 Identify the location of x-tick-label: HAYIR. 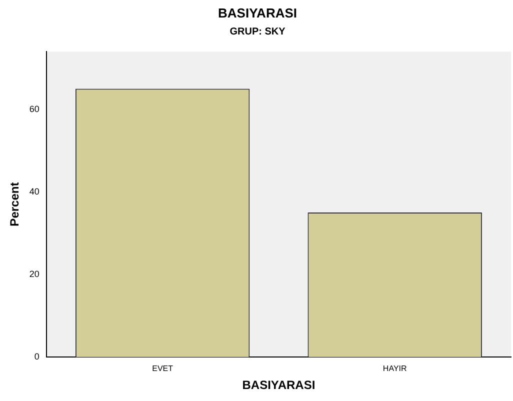
(394, 369).